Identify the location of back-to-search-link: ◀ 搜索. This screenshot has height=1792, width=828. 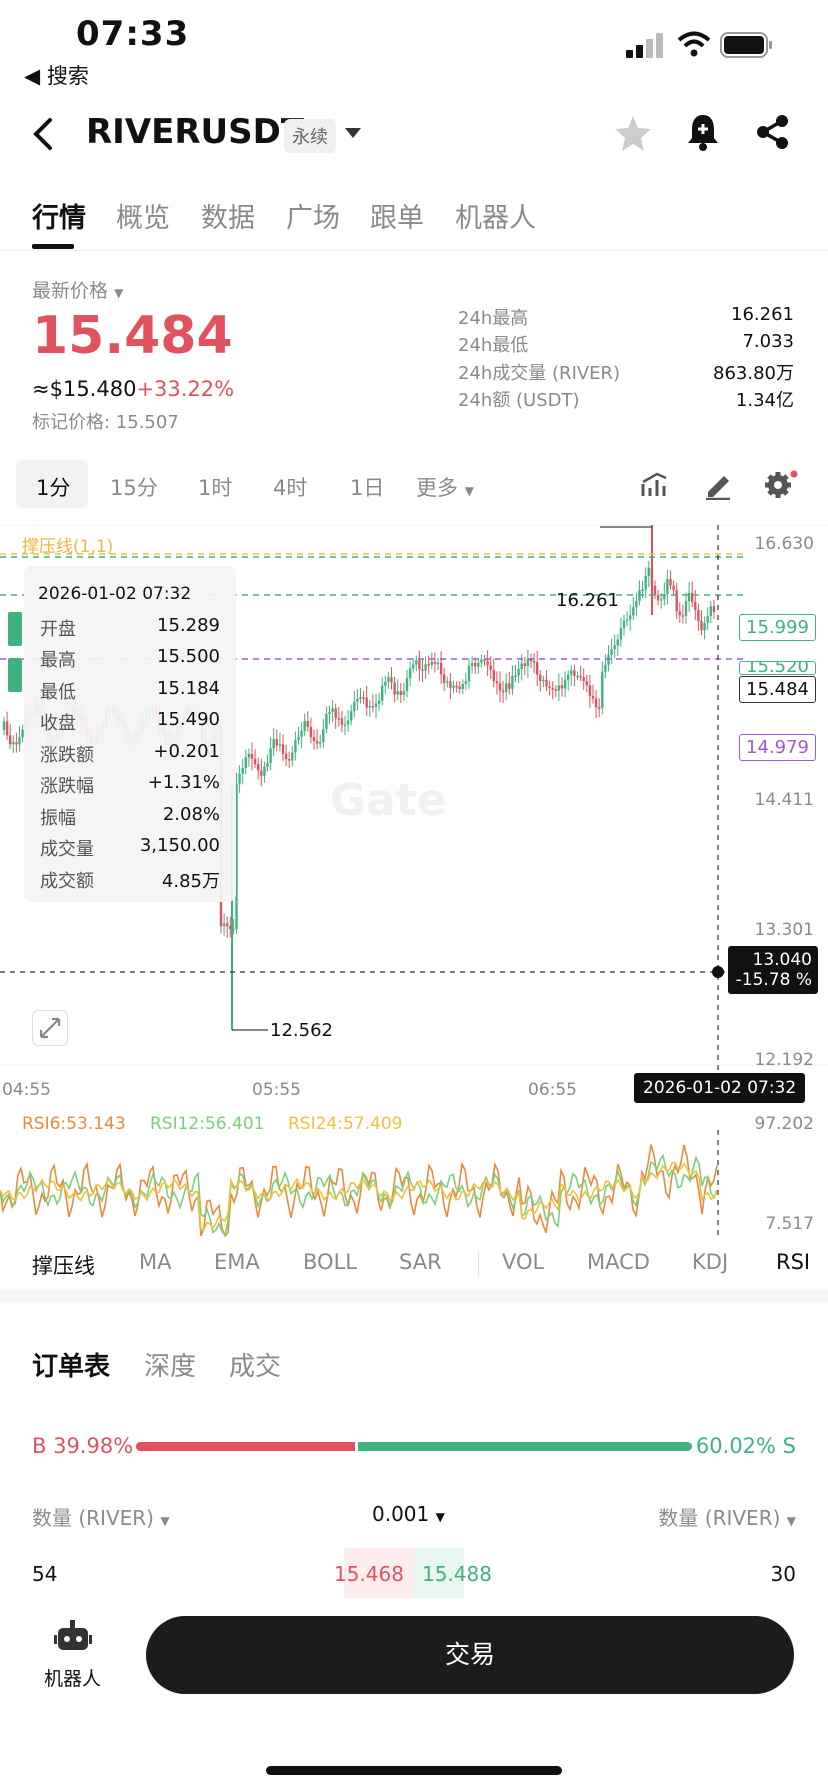
(56, 75).